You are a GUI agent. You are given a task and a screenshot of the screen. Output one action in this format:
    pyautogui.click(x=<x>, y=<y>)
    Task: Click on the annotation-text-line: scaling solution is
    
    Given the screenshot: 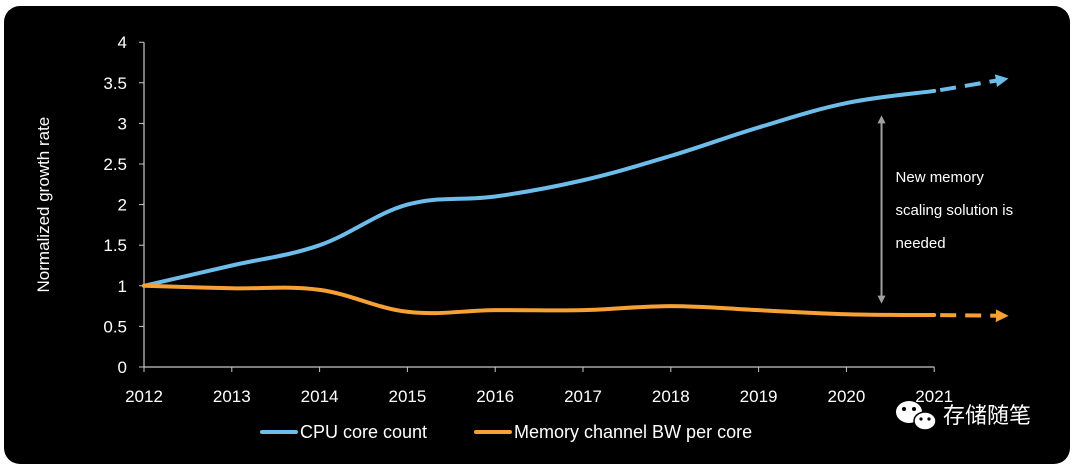 What is the action you would take?
    pyautogui.click(x=955, y=210)
    